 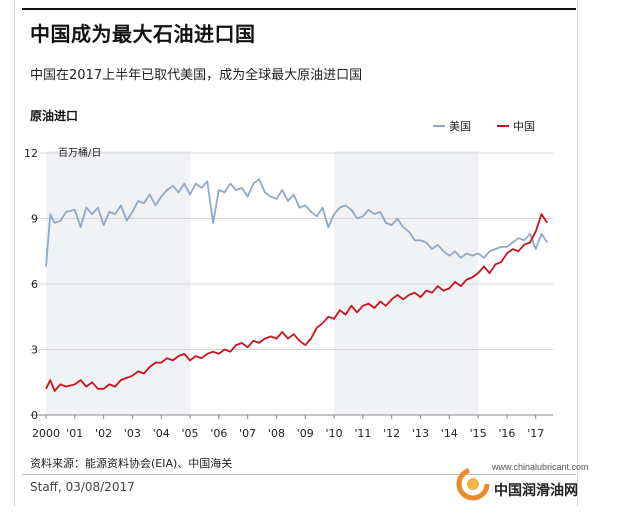 What do you see at coordinates (131, 463) in the screenshot?
I see `source-note: 资料来源：能源资料协会(EIA)、中国海关` at bounding box center [131, 463].